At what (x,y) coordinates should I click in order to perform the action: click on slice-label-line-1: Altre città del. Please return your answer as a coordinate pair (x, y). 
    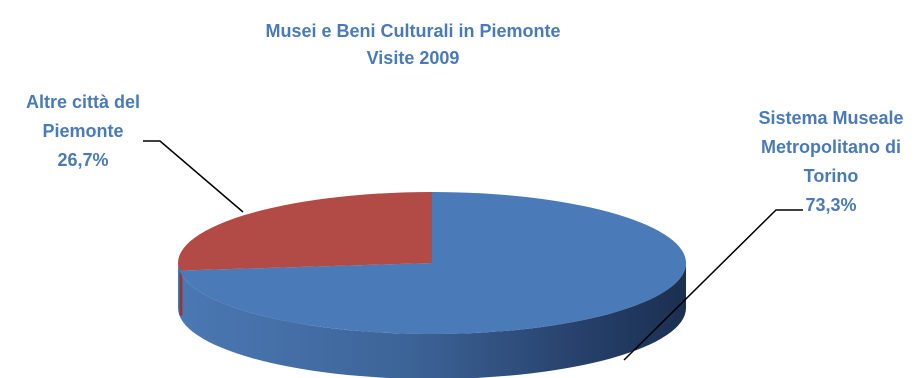
    Looking at the image, I should click on (83, 102).